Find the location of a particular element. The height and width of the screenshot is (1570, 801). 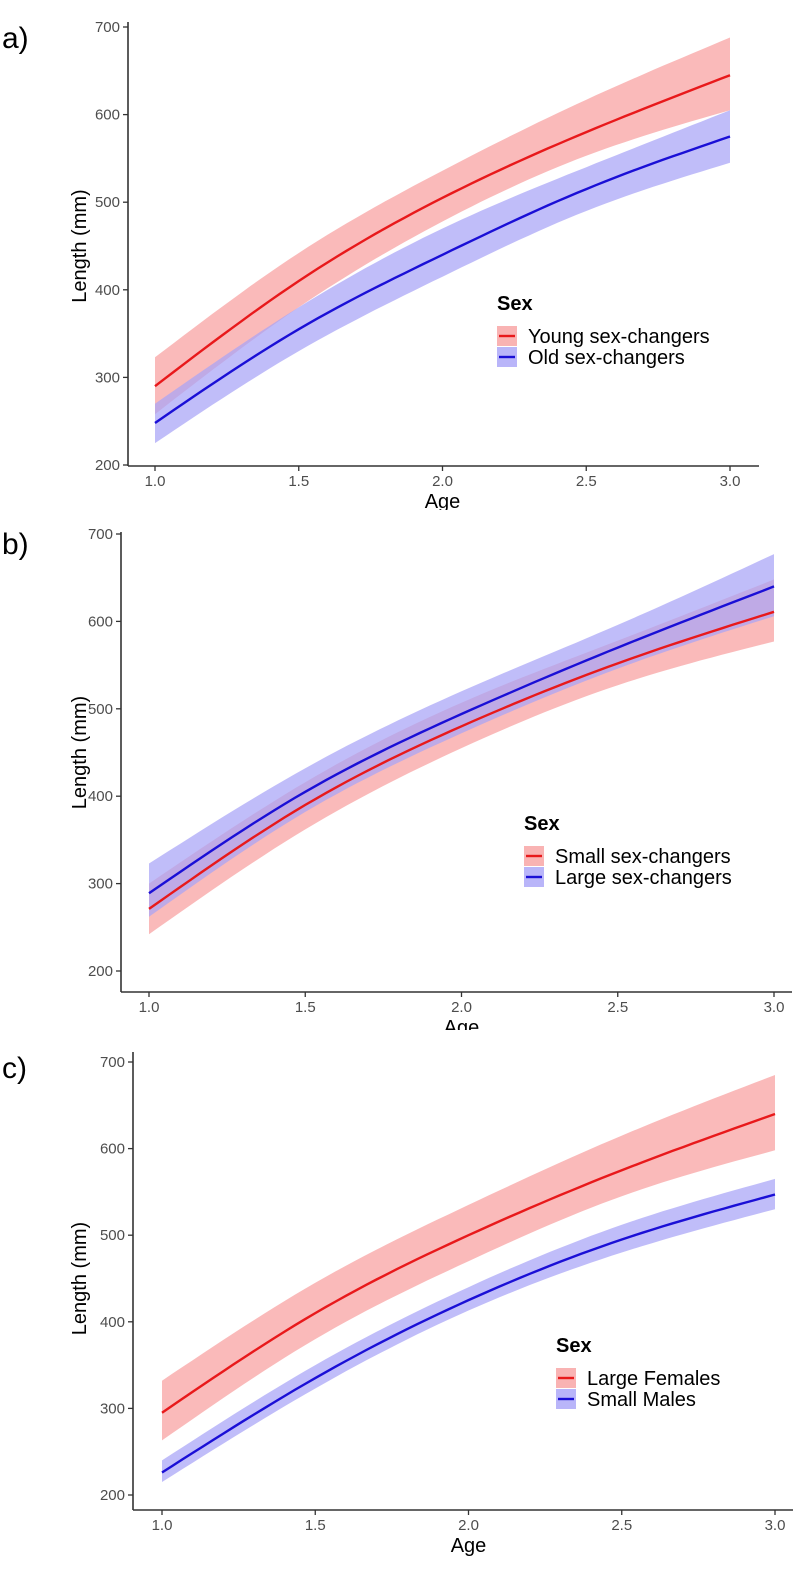

legend-label-1: Small Males is located at coordinates (641, 1400).